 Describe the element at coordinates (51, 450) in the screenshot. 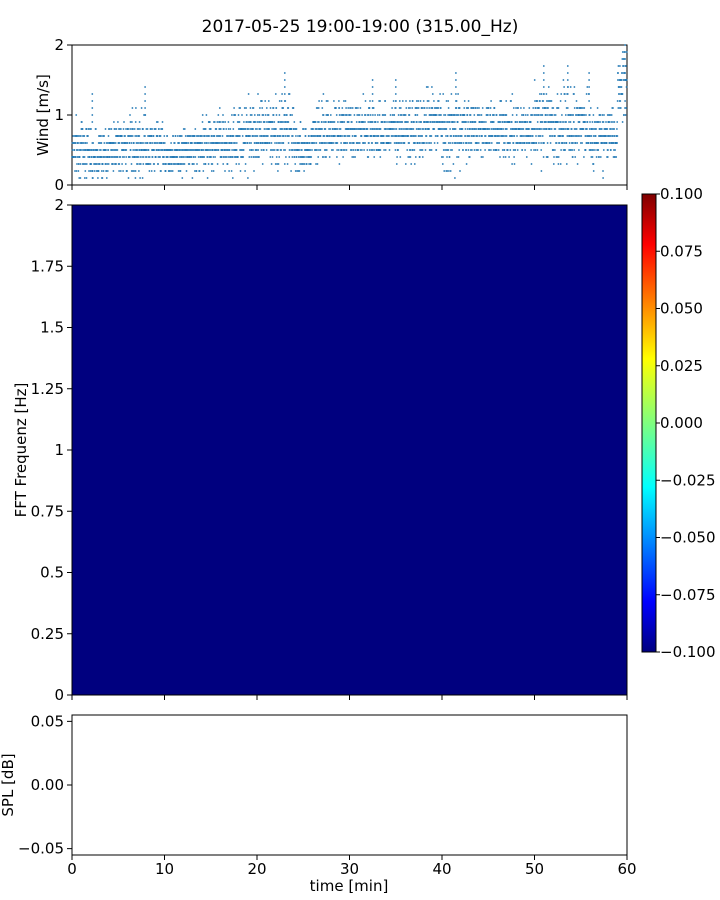

I see `spectrogram-y-ticks: 0 0.25 0.5 0.75 1 1.25 1.5 1.75 2` at that location.